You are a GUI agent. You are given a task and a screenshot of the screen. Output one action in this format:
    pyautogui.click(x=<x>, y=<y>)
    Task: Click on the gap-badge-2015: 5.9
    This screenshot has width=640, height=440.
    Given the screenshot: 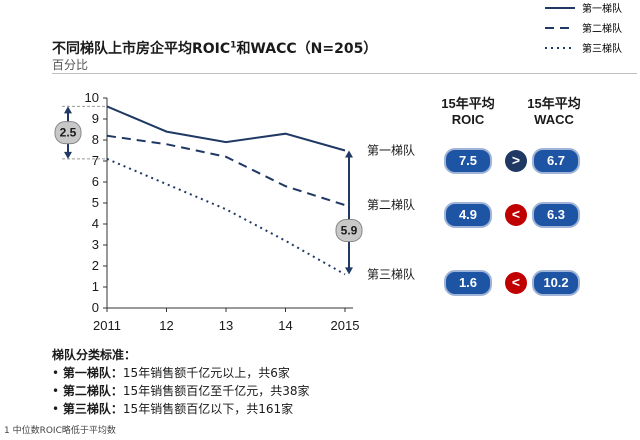 What is the action you would take?
    pyautogui.click(x=349, y=230)
    